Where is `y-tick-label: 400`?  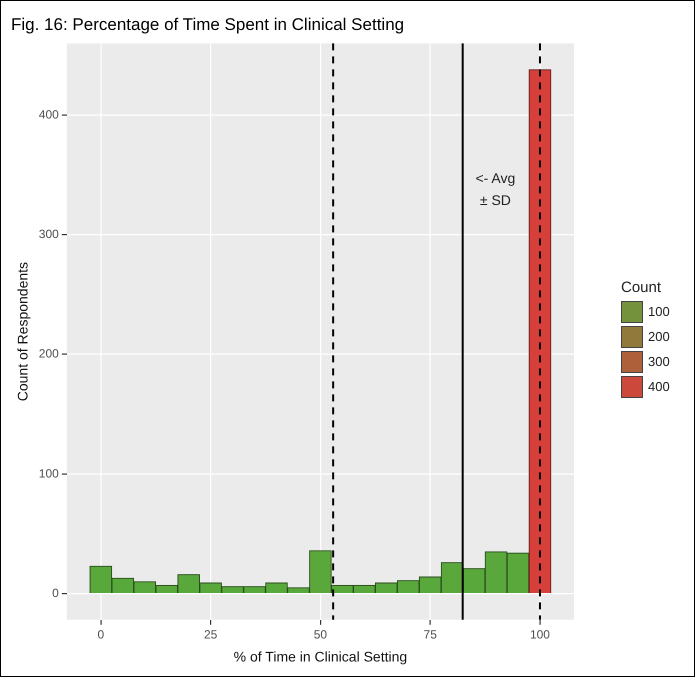
y-tick-label: 400 is located at coordinates (49, 114).